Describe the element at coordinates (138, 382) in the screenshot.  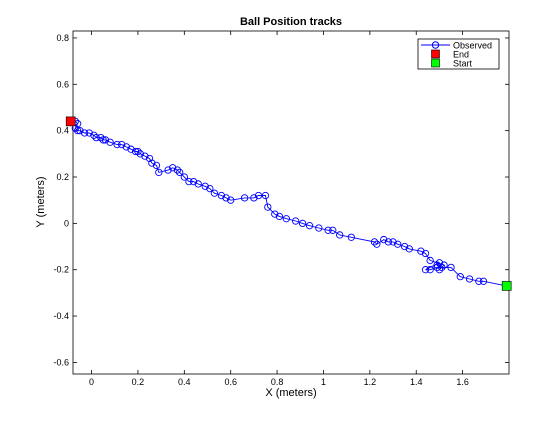
I see `x-tick-label: 0.2` at that location.